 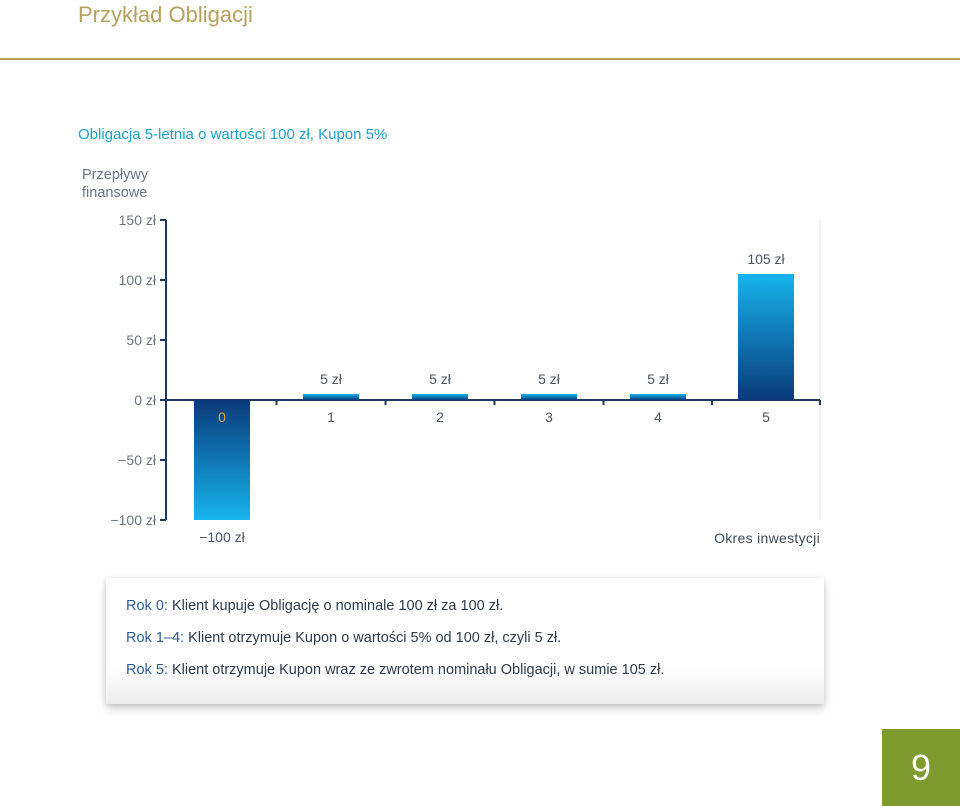 What do you see at coordinates (138, 220) in the screenshot?
I see `y-tick-label: 150 zł` at bounding box center [138, 220].